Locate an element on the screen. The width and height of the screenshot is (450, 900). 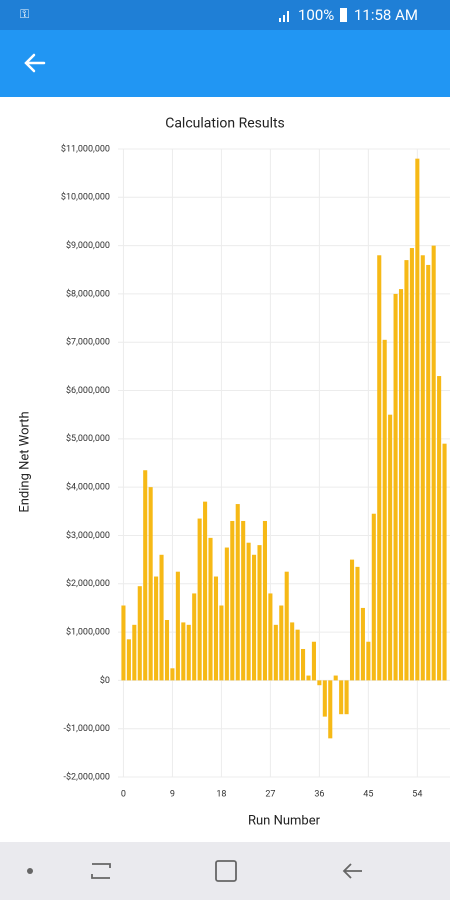
y-tick-label: $9,000,000 is located at coordinates (88, 245).